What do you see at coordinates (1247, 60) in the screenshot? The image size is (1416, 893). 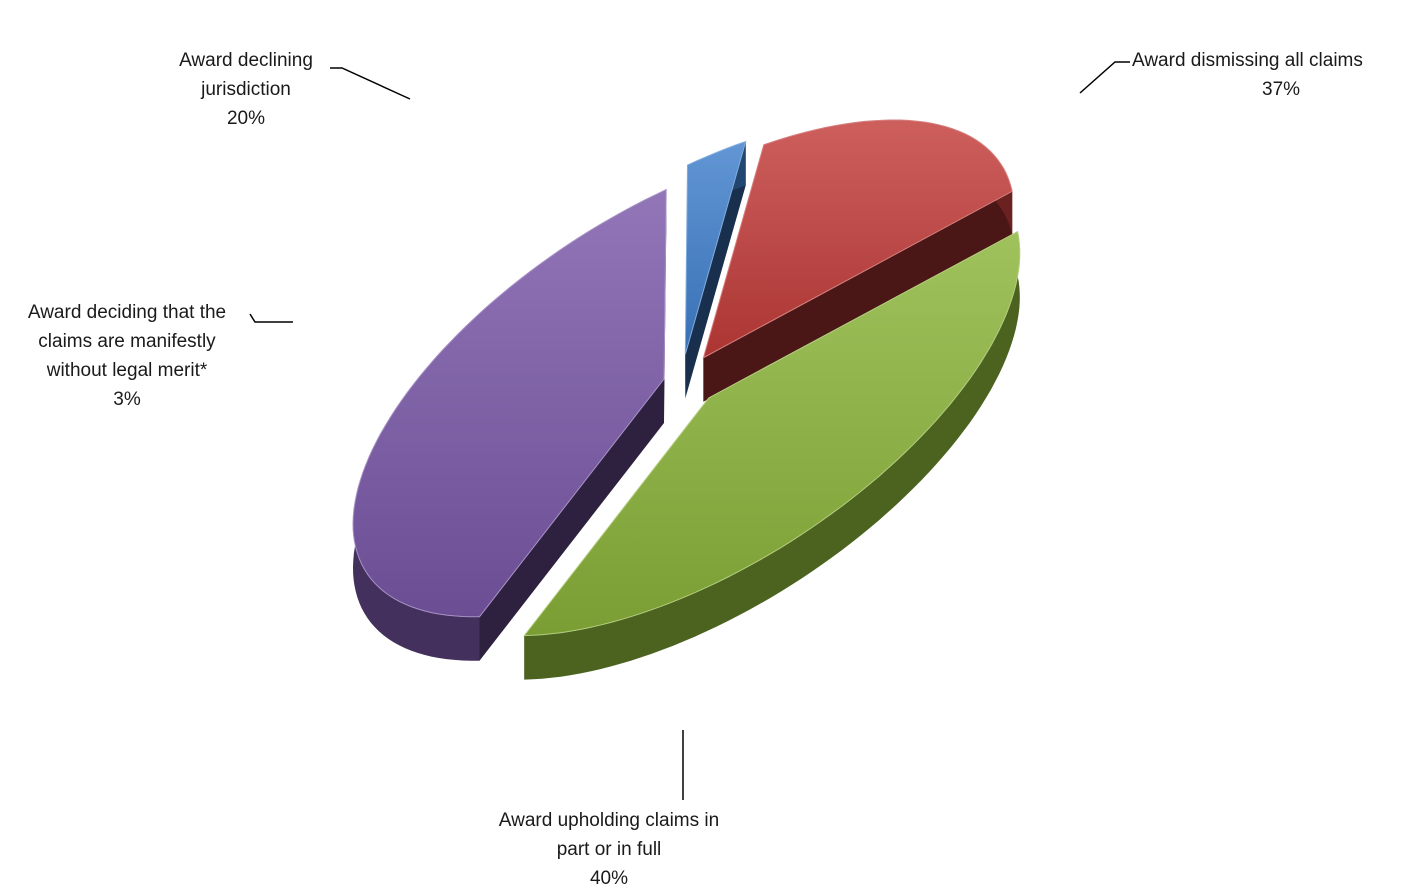 I see `slice-label: Award dismissing all claims` at bounding box center [1247, 60].